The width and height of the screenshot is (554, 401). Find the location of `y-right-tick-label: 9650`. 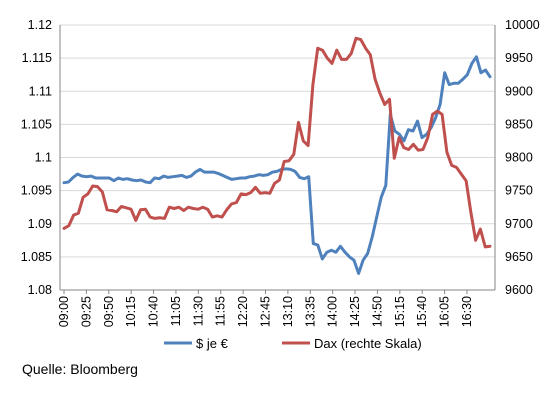

y-right-tick-label: 9650 is located at coordinates (519, 257).